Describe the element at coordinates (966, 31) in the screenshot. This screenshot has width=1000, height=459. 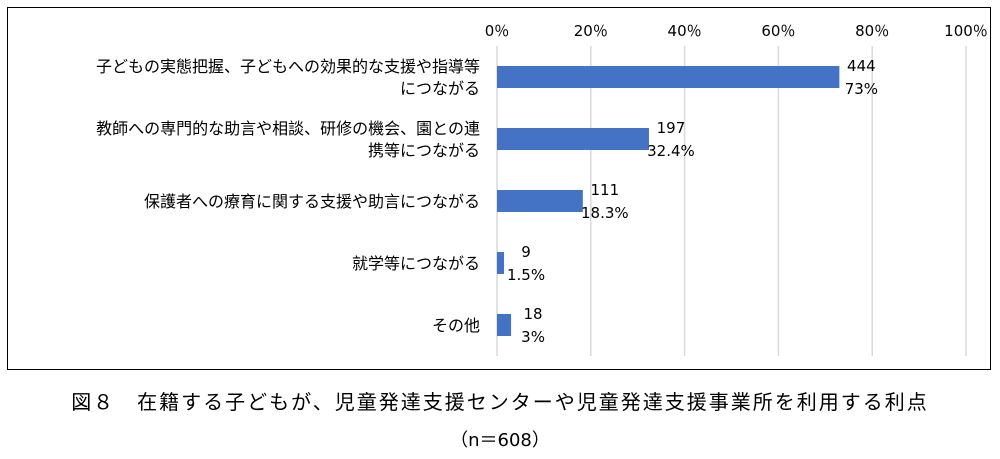
I see `x-tick-label: 100％` at that location.